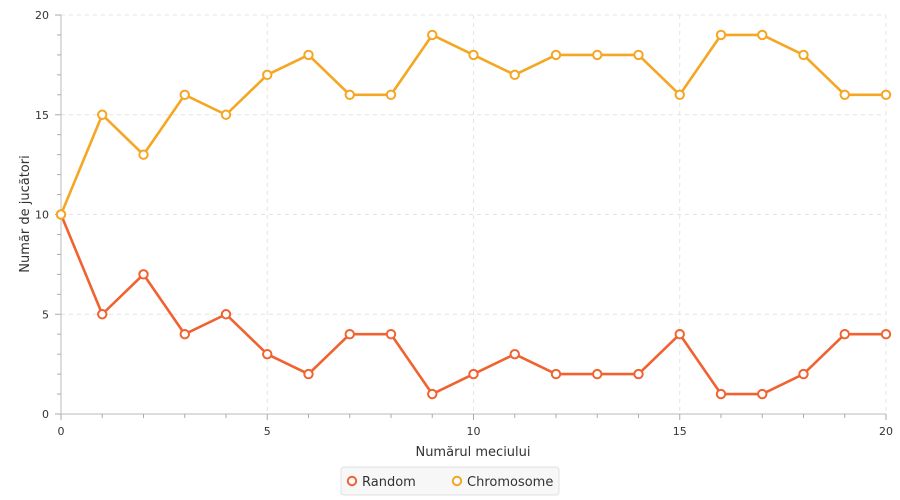 The image size is (900, 500). What do you see at coordinates (472, 452) in the screenshot?
I see `x-axis-label: Numărul meciului` at bounding box center [472, 452].